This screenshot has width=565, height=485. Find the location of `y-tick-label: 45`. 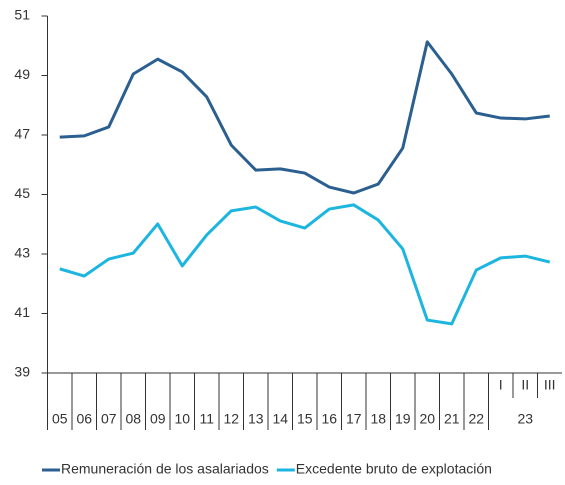

y-tick-label: 45 is located at coordinates (22, 193).